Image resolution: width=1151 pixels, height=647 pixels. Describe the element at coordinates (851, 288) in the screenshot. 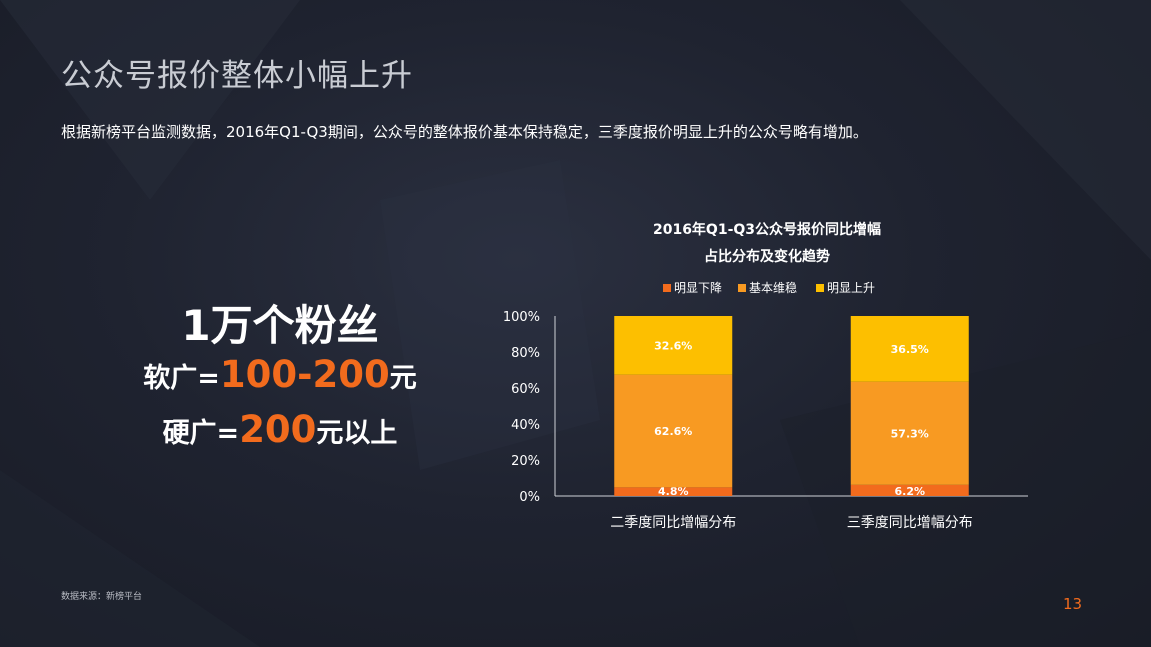

I see `legend-label-2: 明显上升` at that location.